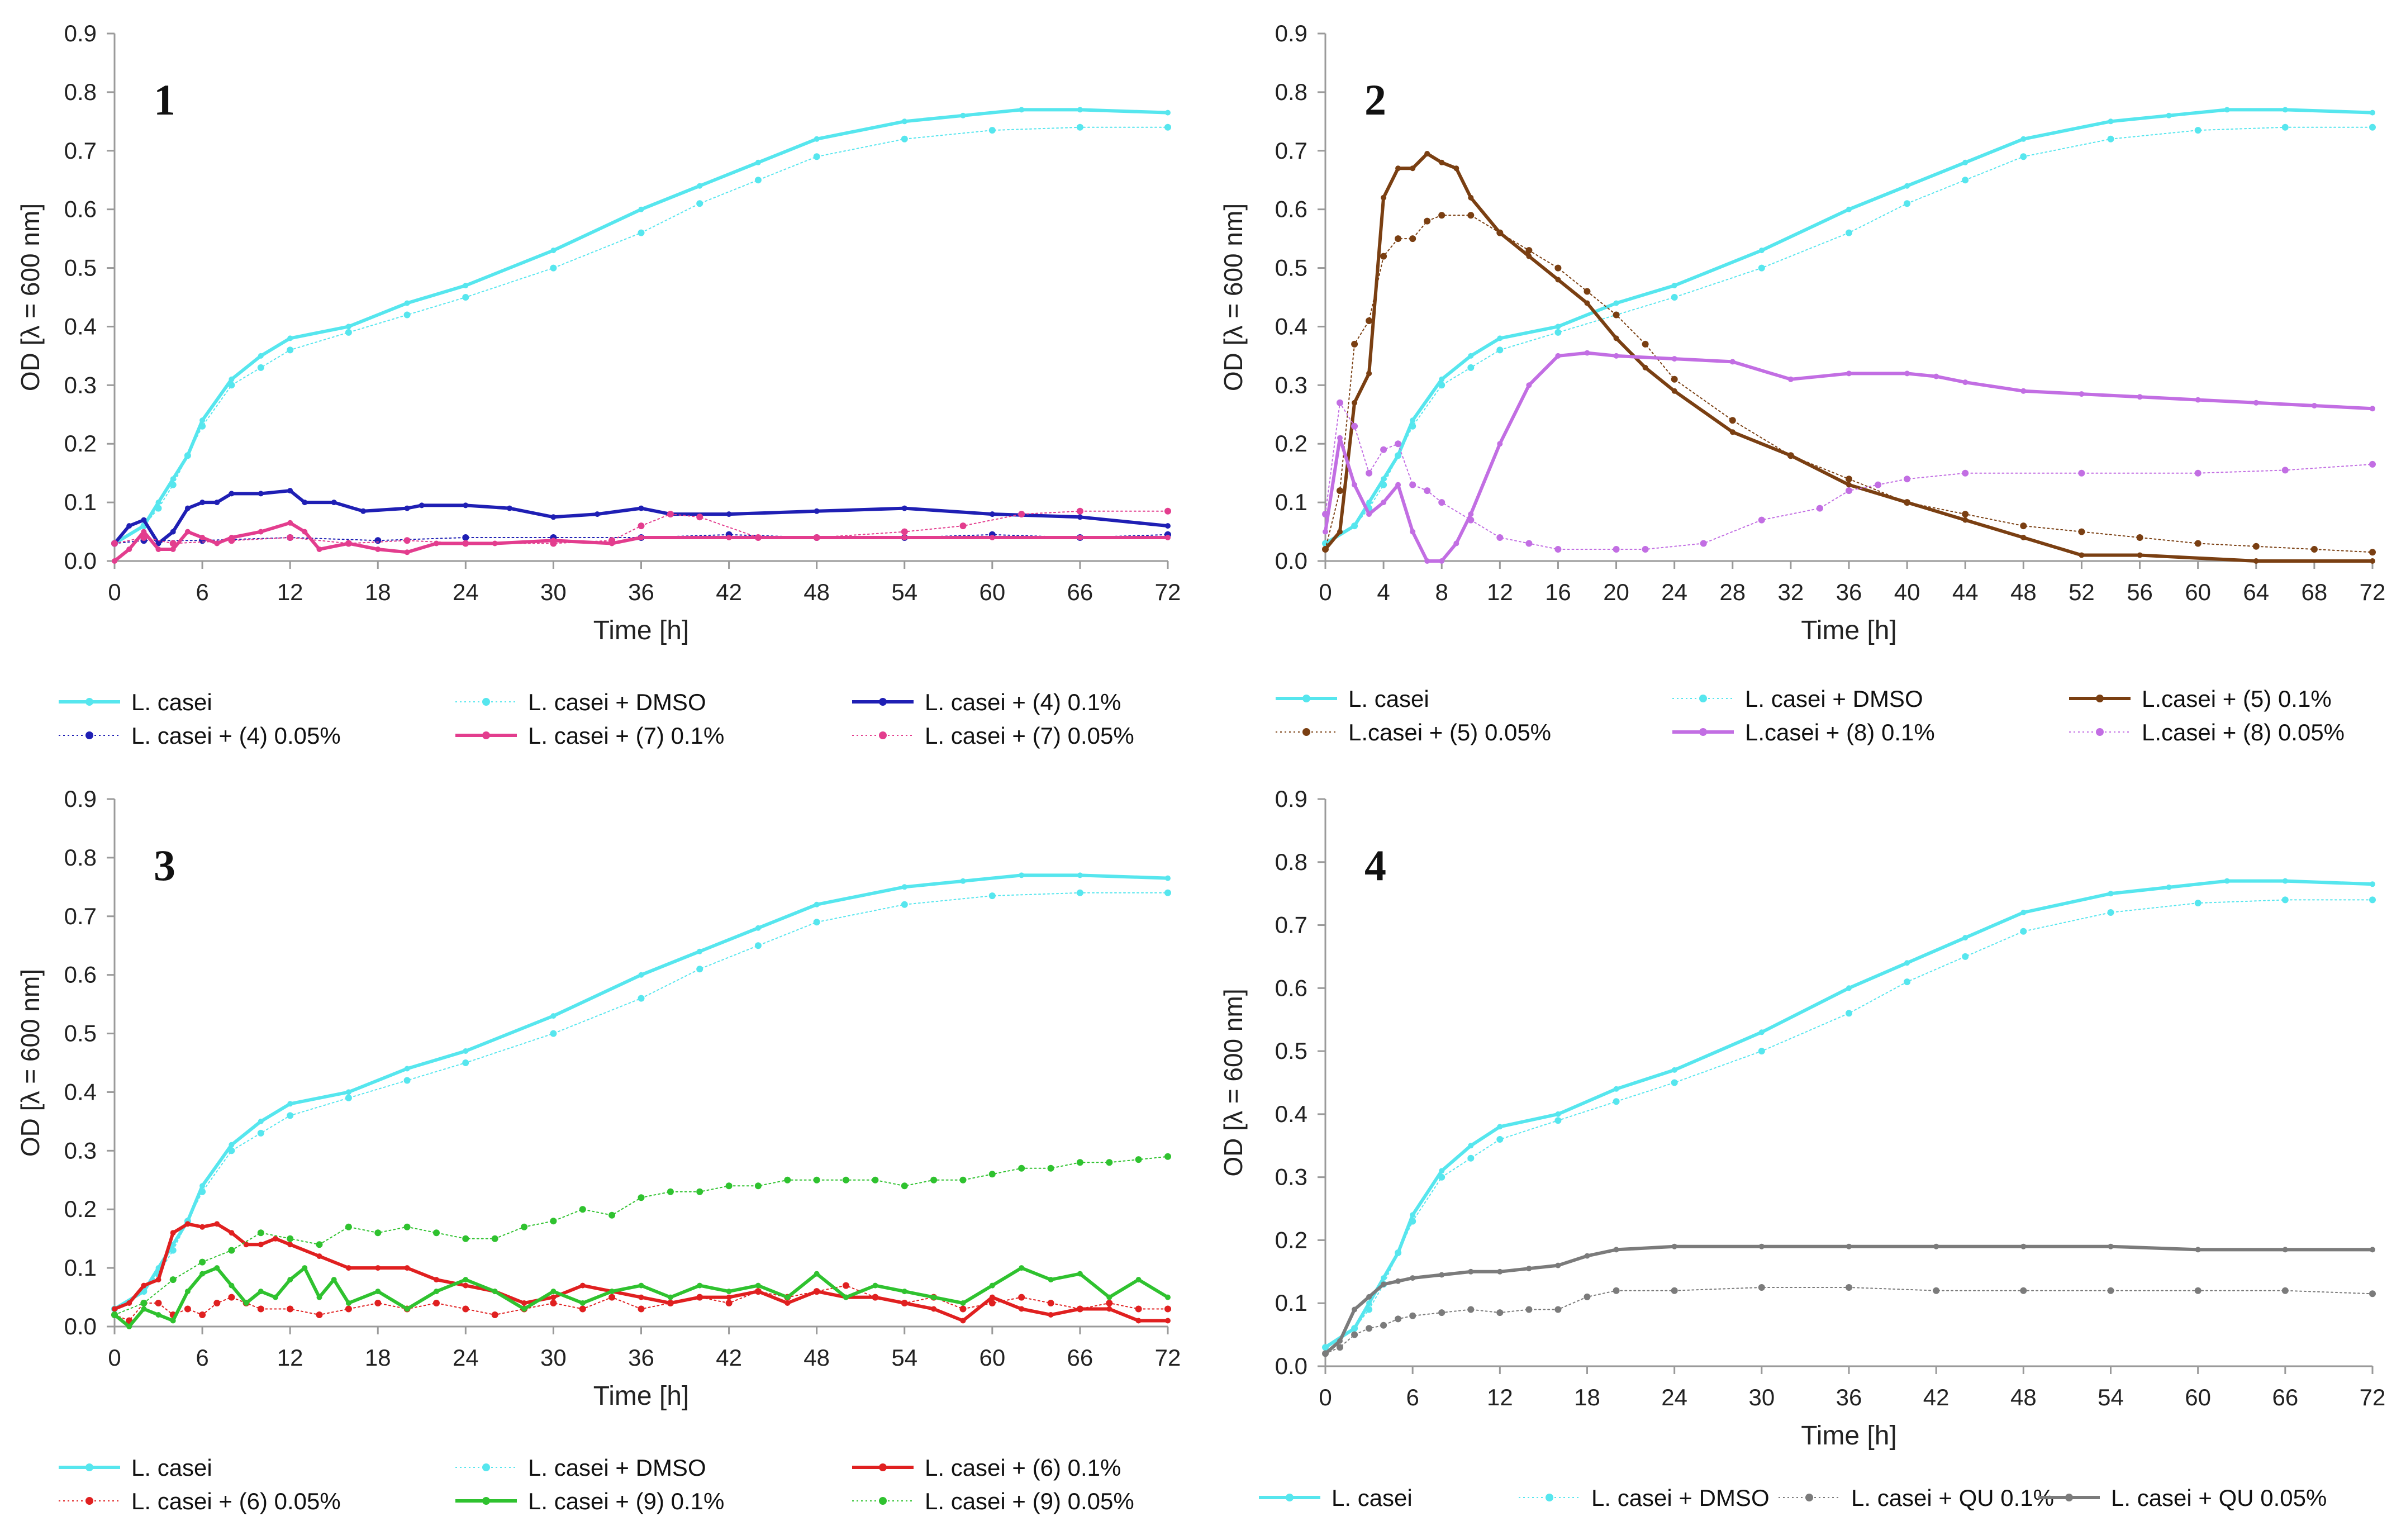 This screenshot has width=2406, height=1540. I want to click on legend-label: L. casei + DMSO, so click(1680, 1498).